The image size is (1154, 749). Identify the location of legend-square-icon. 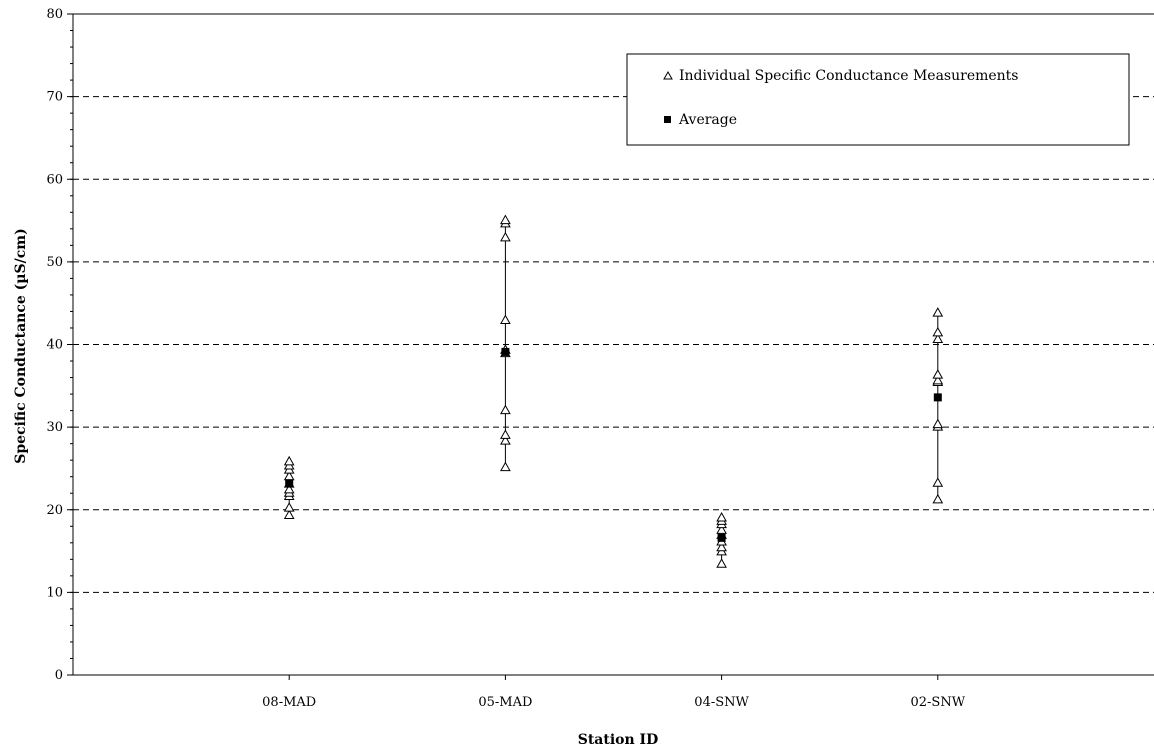
(667, 119).